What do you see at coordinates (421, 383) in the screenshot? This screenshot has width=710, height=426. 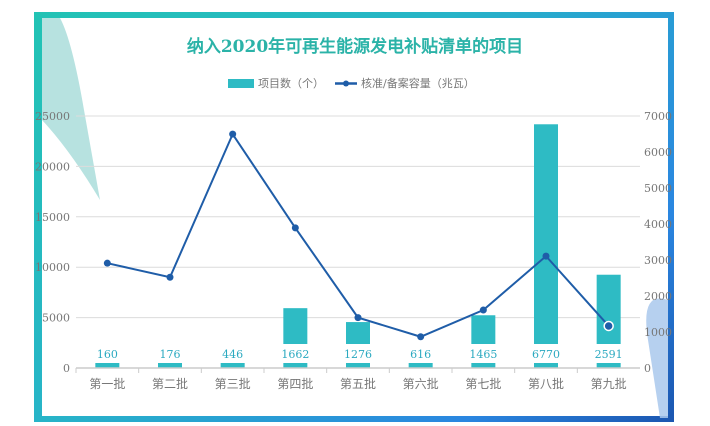 I see `x-axis-tick-label: 第六批` at bounding box center [421, 383].